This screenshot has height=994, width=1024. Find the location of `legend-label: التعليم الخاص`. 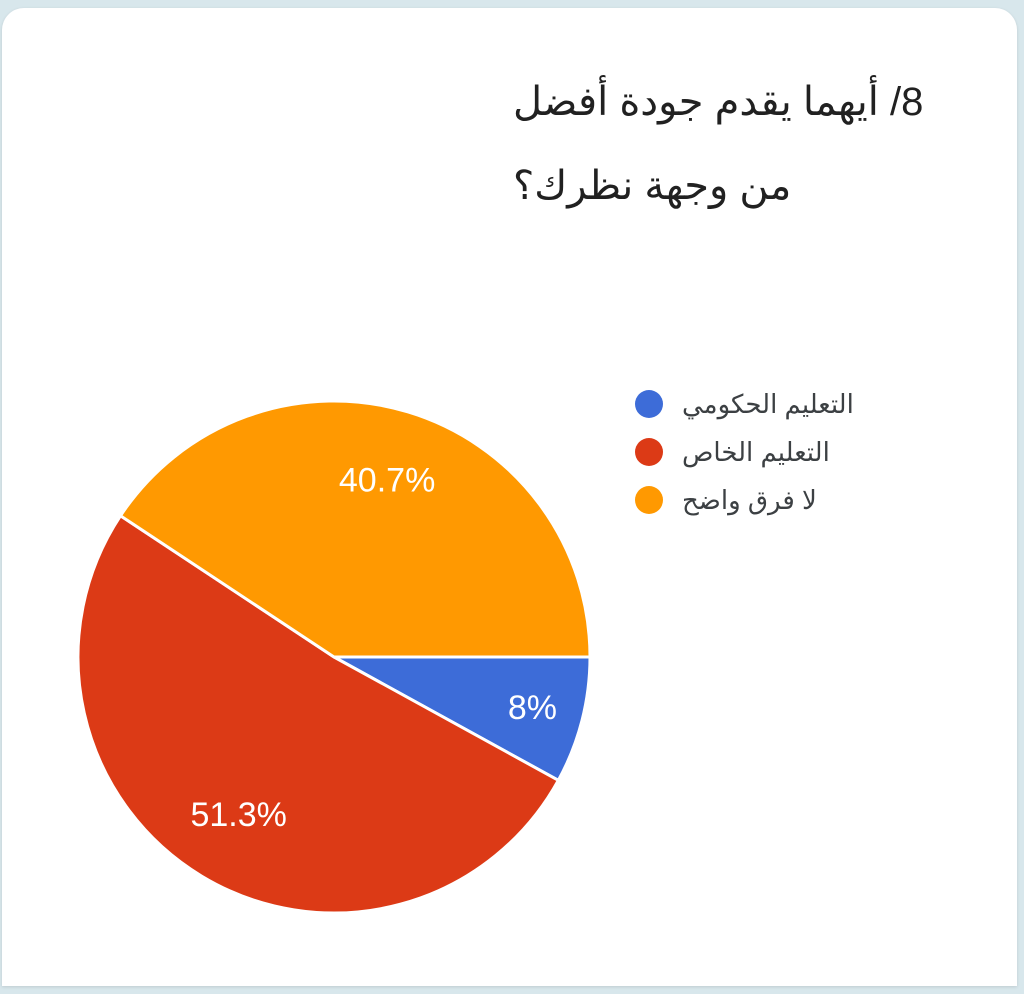

legend-label: التعليم الخاص is located at coordinates (756, 452).